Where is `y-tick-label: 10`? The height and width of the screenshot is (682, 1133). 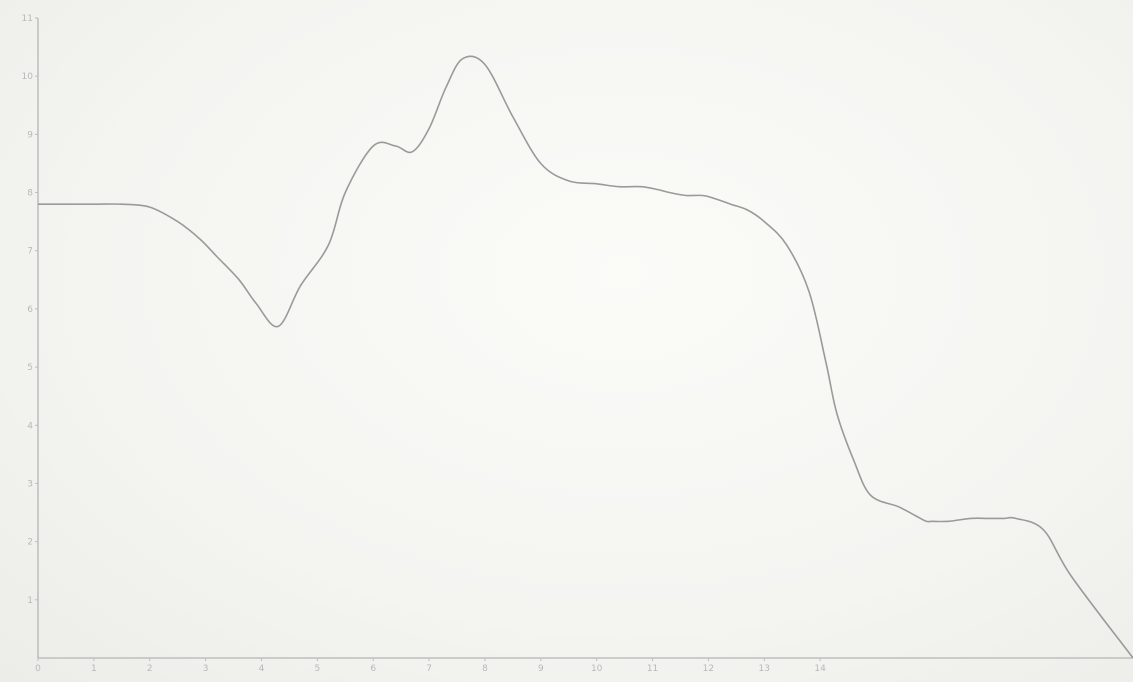 y-tick-label: 10 is located at coordinates (28, 77).